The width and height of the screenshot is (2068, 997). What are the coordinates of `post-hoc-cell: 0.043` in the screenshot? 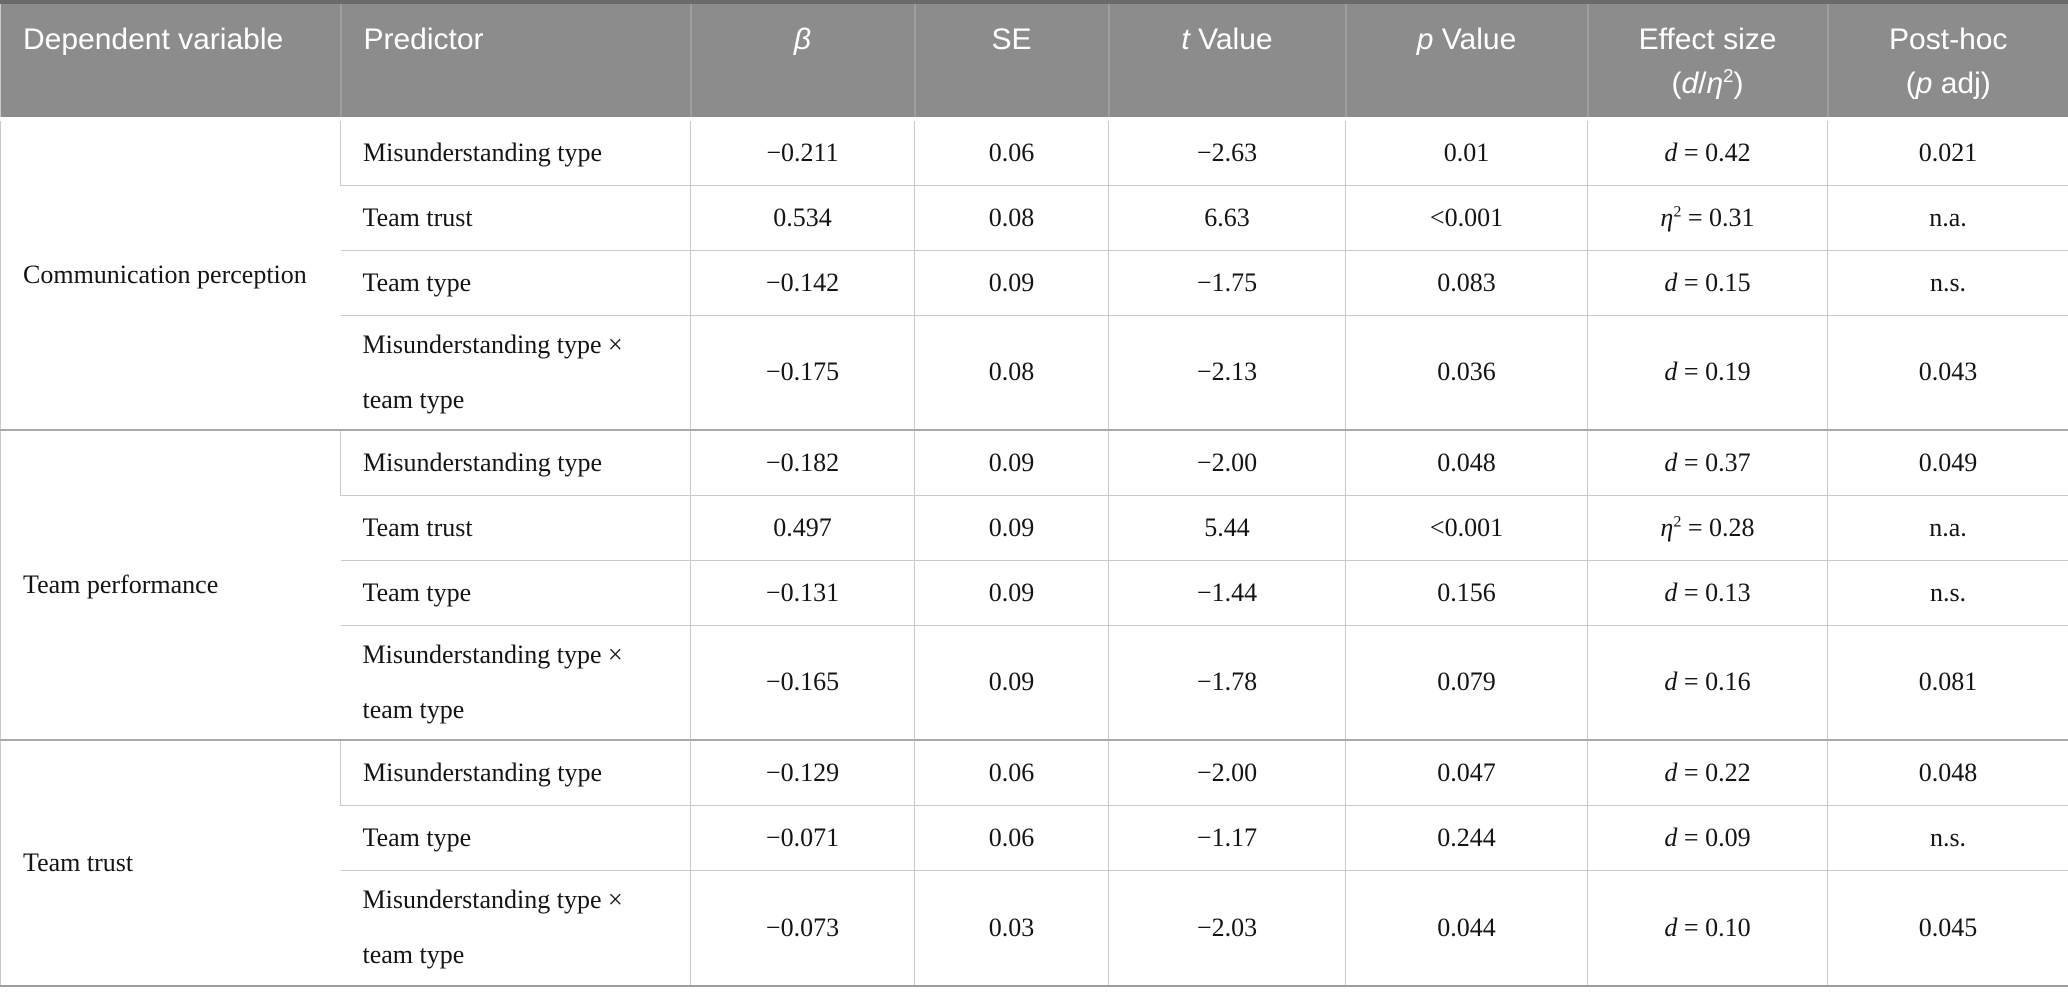 It's located at (1947, 373).